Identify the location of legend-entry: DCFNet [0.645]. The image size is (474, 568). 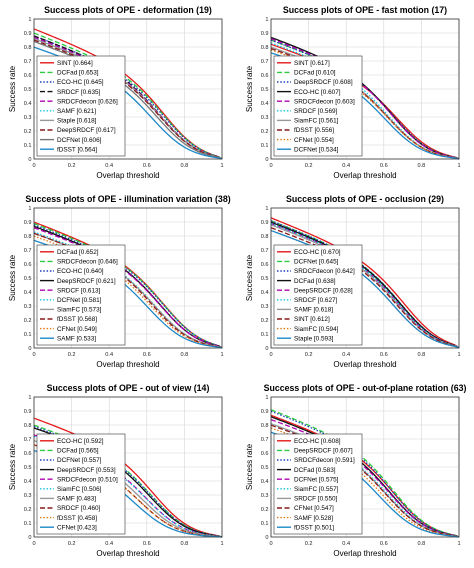
(316, 262).